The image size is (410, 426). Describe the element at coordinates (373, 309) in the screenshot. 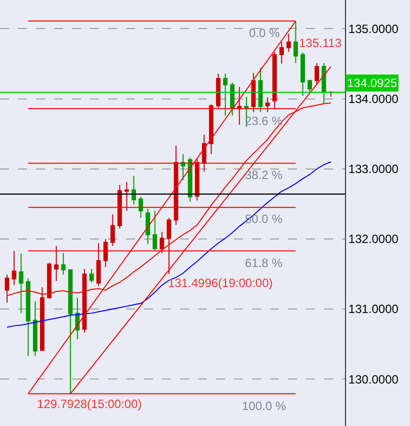

I see `y-tick-label: 131.0000` at that location.